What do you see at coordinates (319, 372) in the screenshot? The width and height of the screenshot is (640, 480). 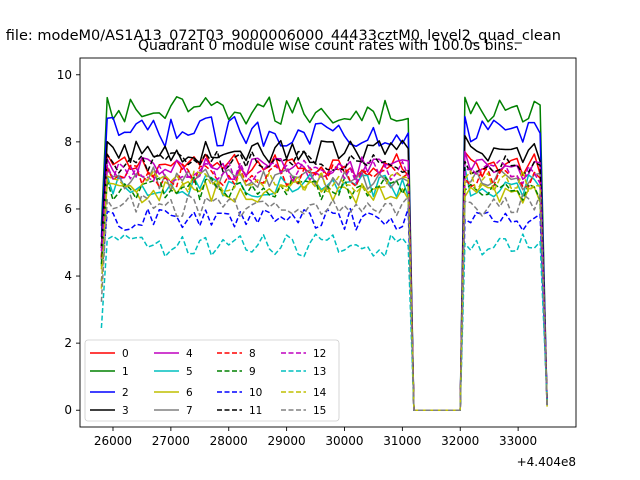 I see `legend-label-13: 13` at bounding box center [319, 372].